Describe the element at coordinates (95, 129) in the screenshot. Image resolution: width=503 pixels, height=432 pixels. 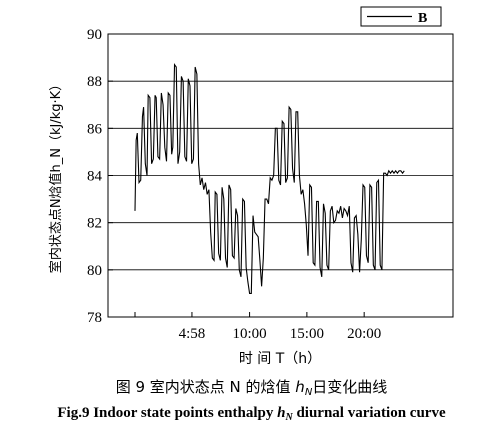
I see `y-tick-label-86: 86` at that location.